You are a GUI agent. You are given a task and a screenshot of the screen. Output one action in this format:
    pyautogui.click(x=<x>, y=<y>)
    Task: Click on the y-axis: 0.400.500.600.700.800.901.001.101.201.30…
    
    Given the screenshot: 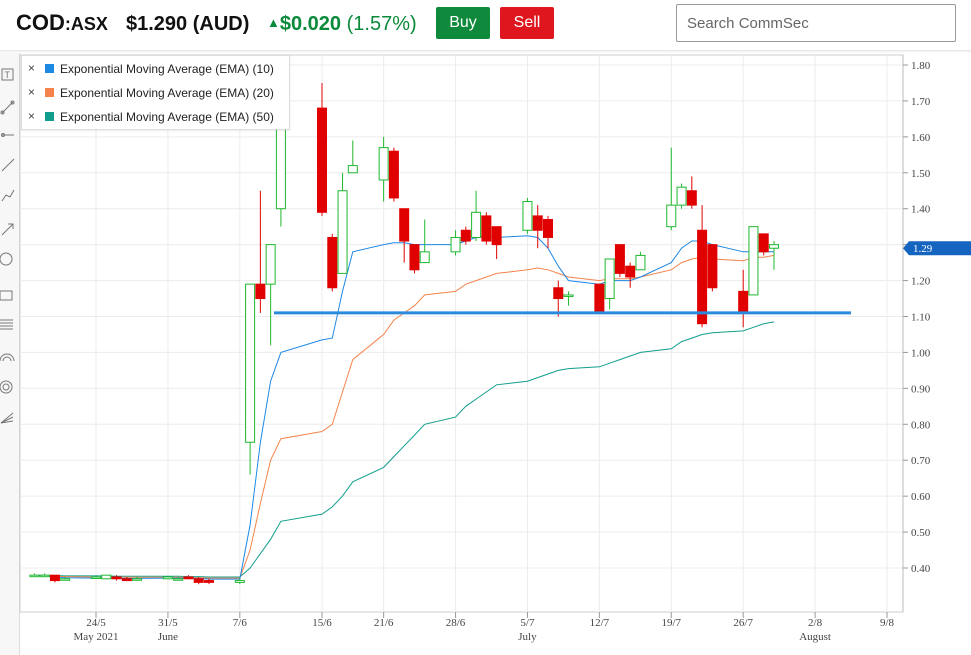 What is the action you would take?
    pyautogui.click(x=916, y=333)
    